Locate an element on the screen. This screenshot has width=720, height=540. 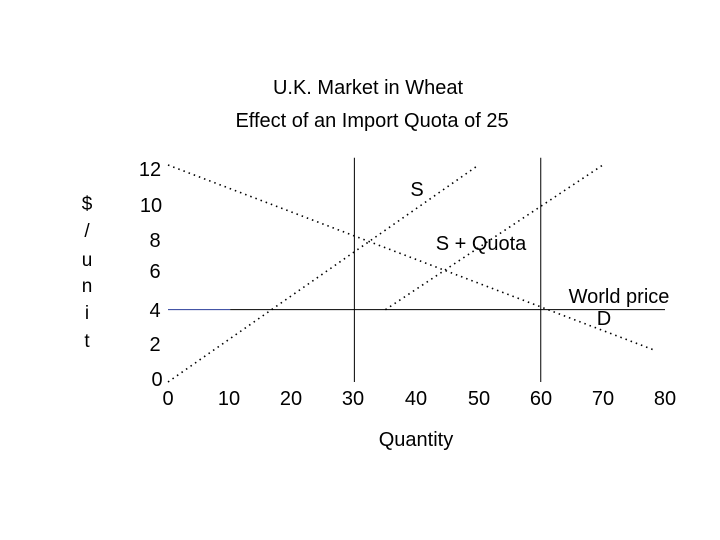
y-tick-labels: 0 2 4 6 8 10 12 is located at coordinates (151, 275).